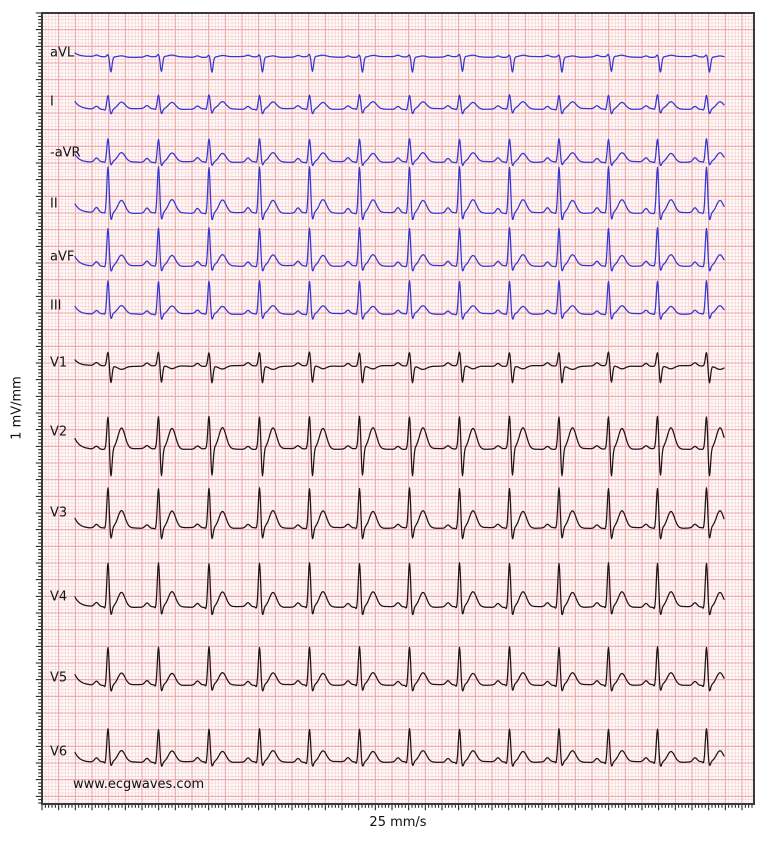 This screenshot has height=845, width=768. Describe the element at coordinates (65, 153) in the screenshot. I see `lead-label--aVR: -aVR` at that location.